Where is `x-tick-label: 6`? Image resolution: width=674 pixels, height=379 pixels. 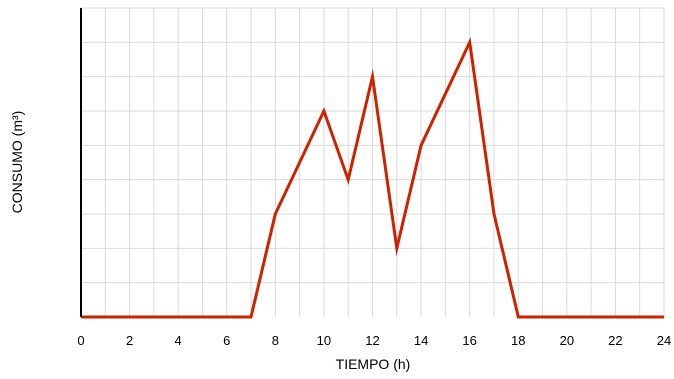
x-tick-label: 6 is located at coordinates (226, 340).